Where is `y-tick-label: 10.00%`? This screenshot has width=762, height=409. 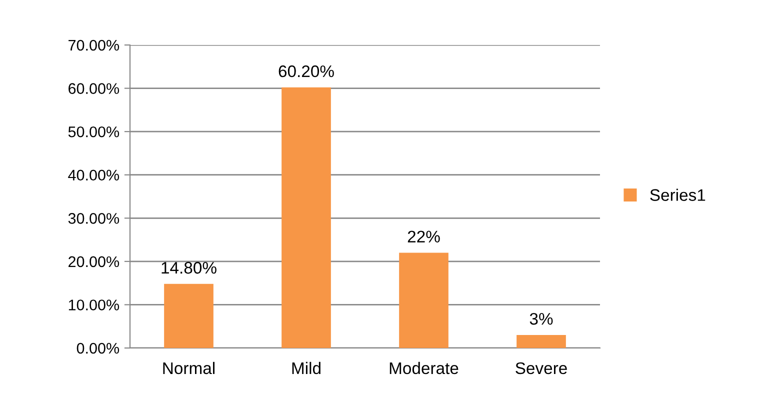 y-tick-label: 10.00% is located at coordinates (94, 305).